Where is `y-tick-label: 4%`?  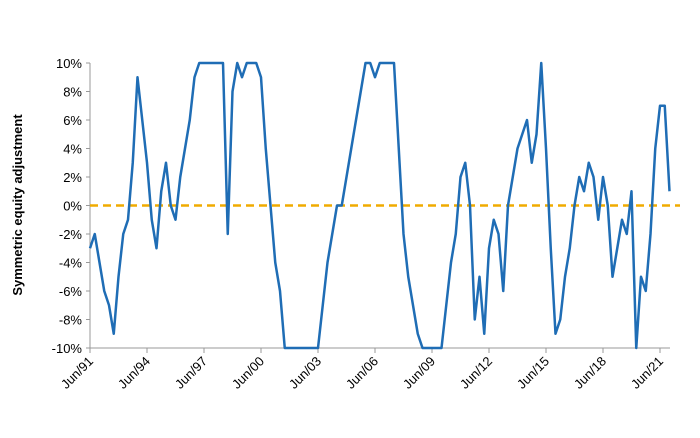 y-tick-label: 4% is located at coordinates (72, 149).